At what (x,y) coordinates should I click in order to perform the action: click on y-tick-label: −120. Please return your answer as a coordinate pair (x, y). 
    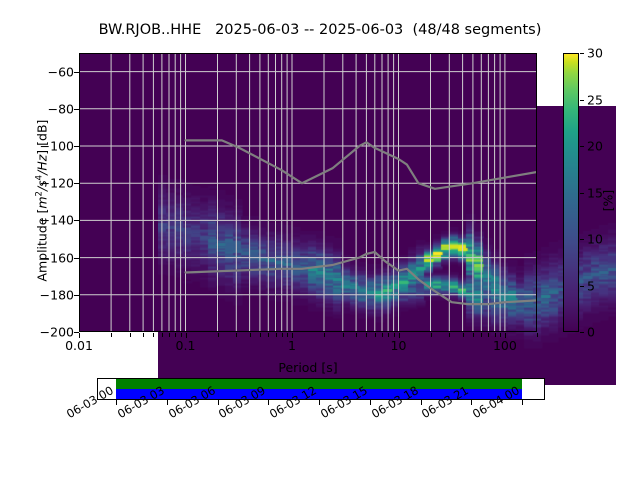
    Looking at the image, I should click on (56, 183).